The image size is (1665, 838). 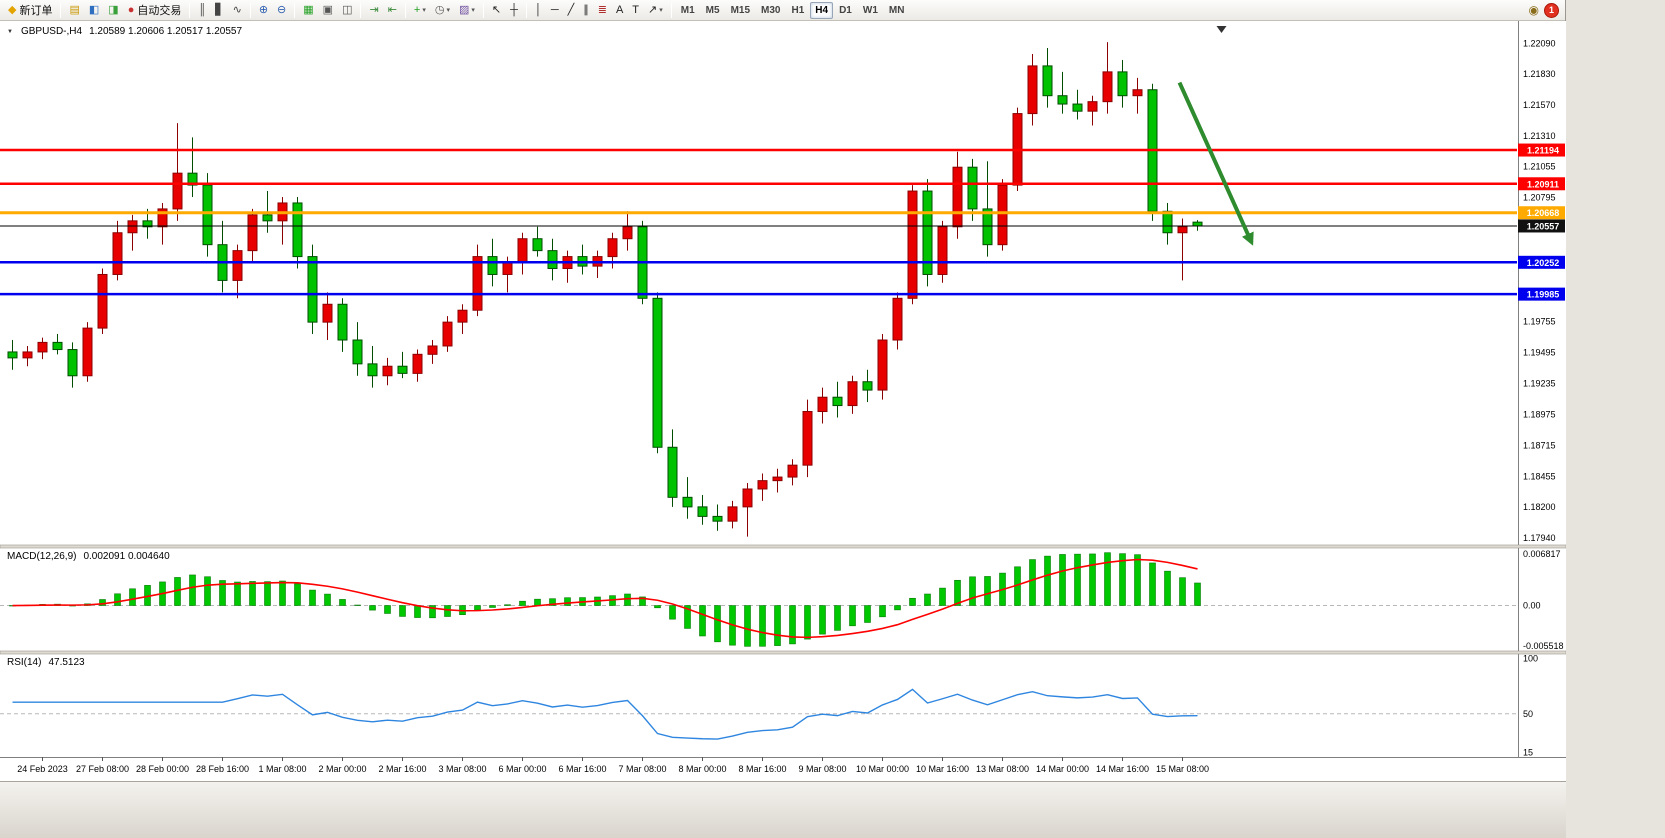 What do you see at coordinates (783, 769) in the screenshot?
I see `time-axis` at bounding box center [783, 769].